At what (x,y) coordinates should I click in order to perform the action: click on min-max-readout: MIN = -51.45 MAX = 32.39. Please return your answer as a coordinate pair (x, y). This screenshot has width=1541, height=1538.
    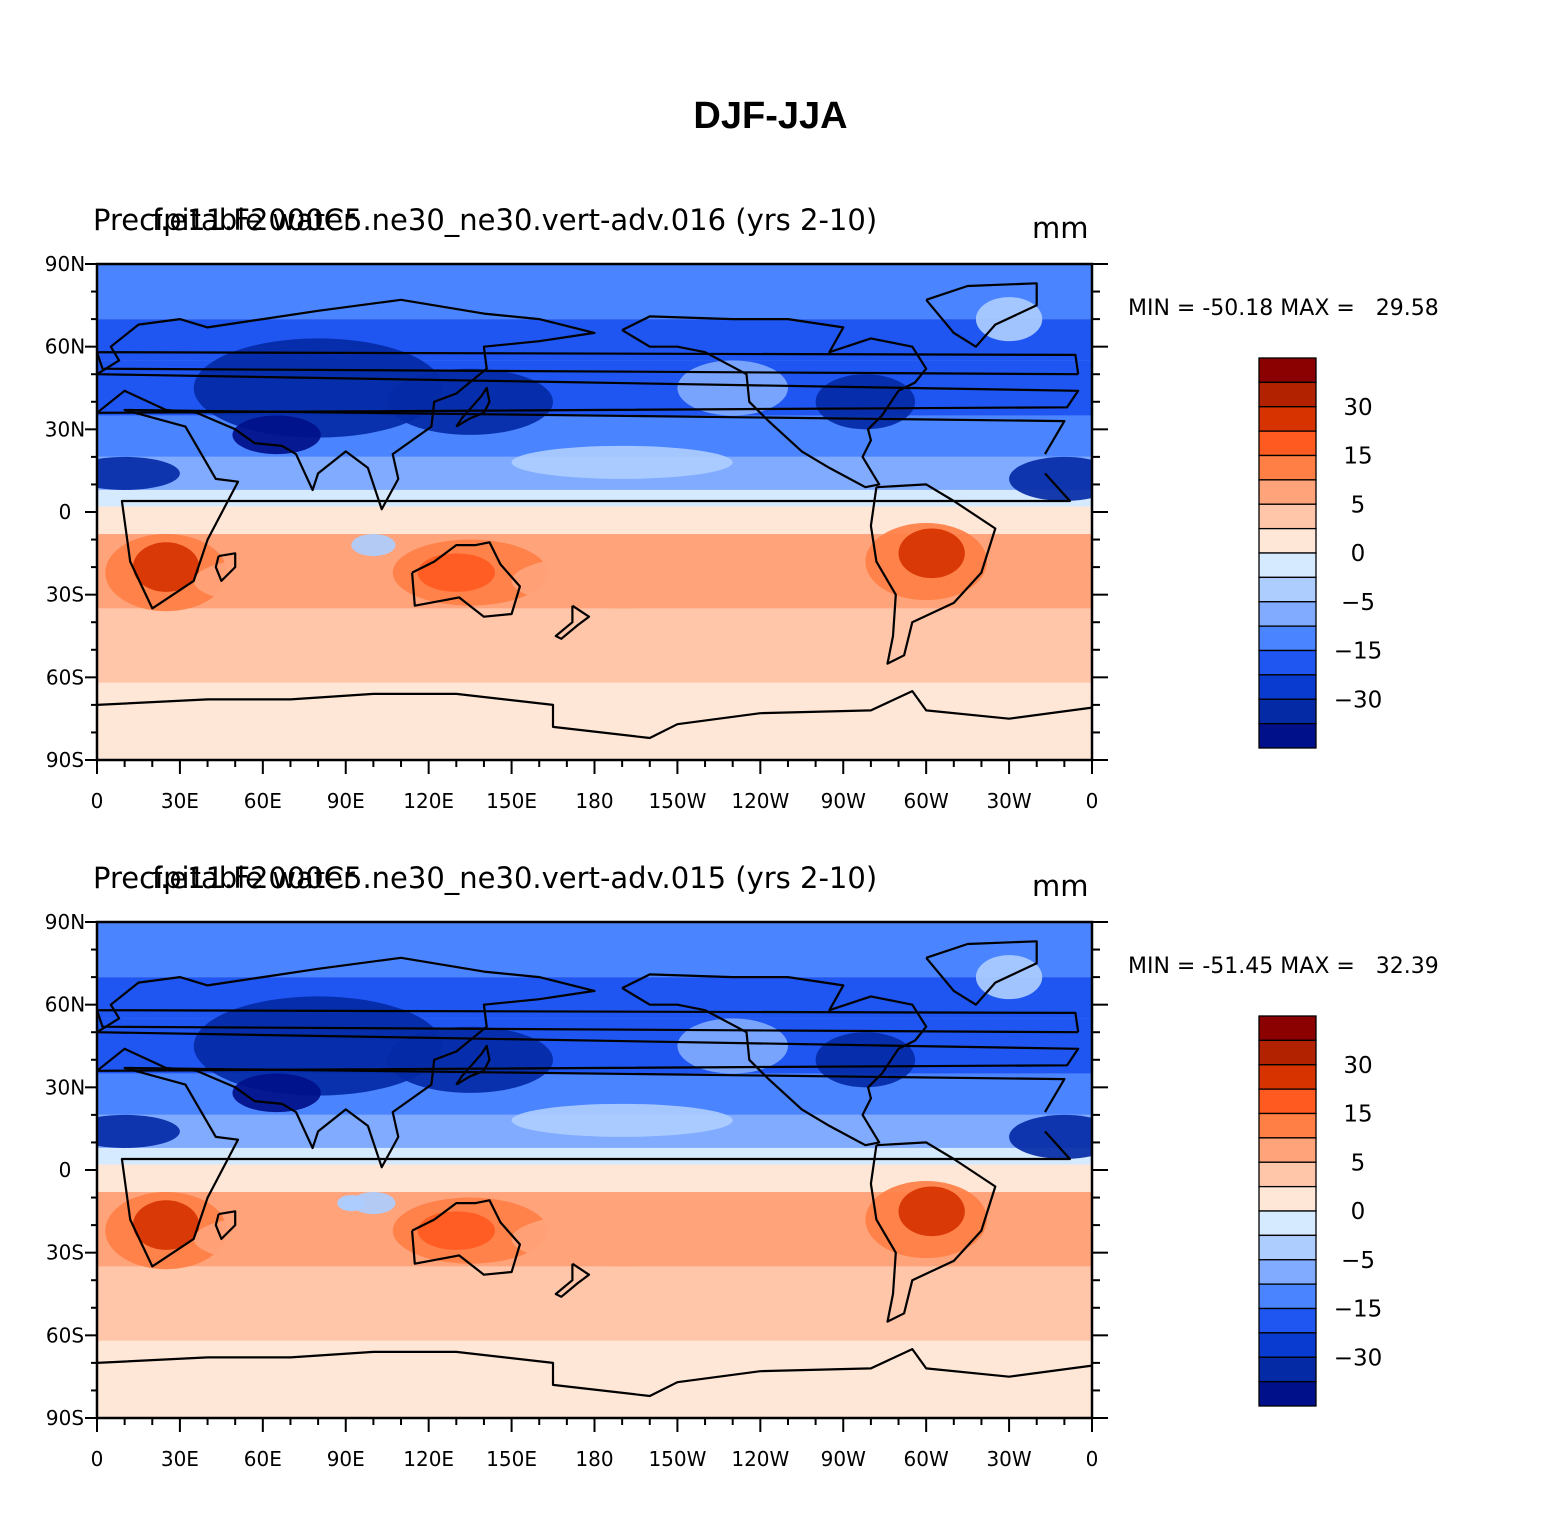
    Looking at the image, I should click on (1283, 966).